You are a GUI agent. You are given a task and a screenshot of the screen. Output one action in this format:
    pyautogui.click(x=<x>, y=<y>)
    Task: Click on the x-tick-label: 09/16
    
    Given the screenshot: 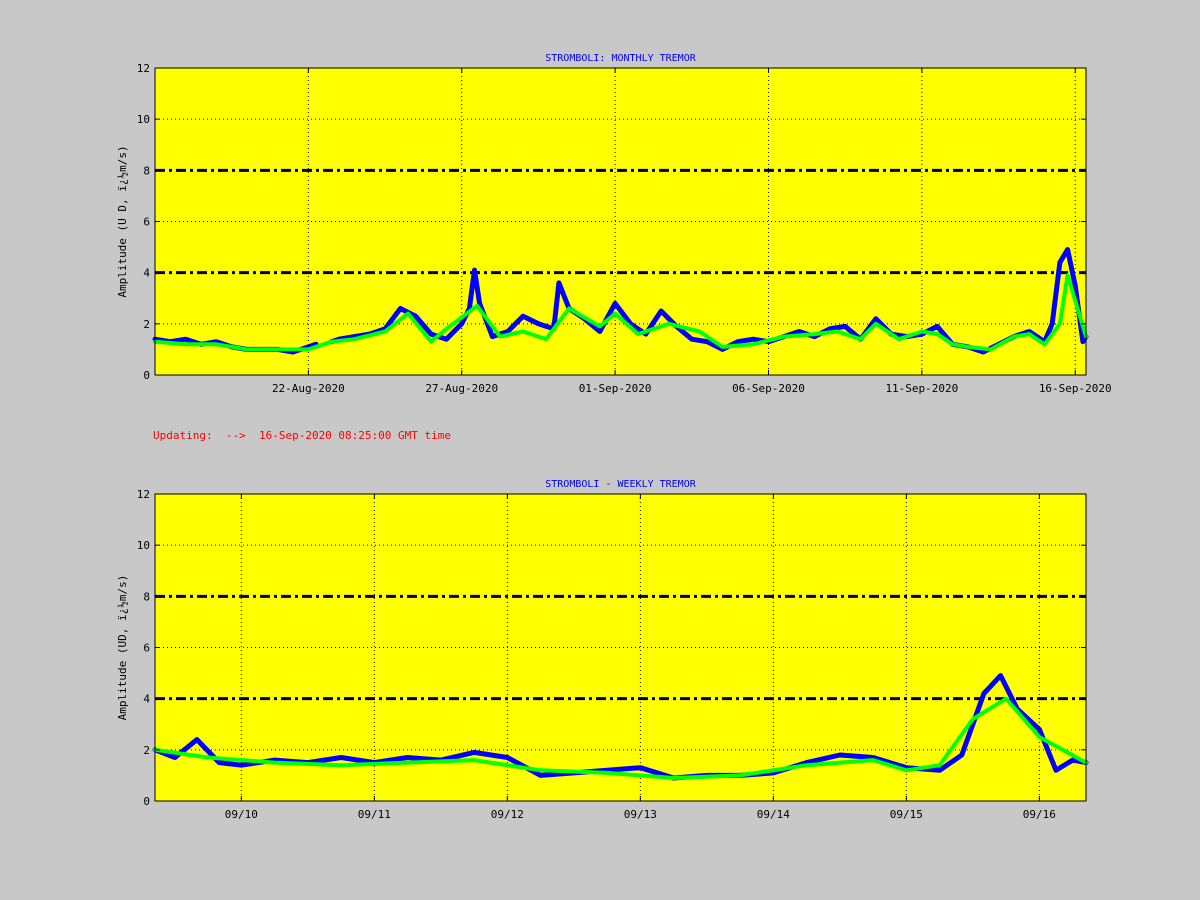 What is the action you would take?
    pyautogui.click(x=1039, y=814)
    